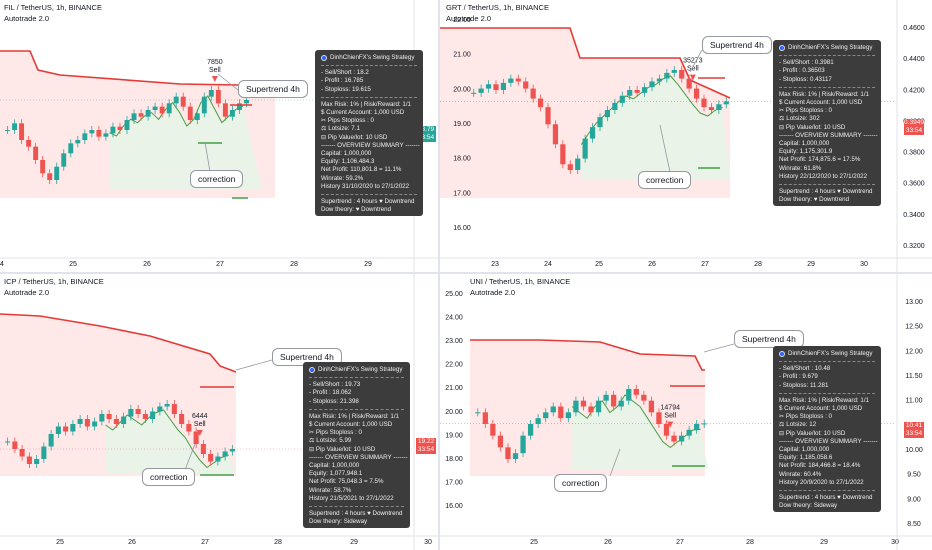  What do you see at coordinates (335, 385) in the screenshot?
I see `box-line: - Sell/Short : 19.73` at bounding box center [335, 385].